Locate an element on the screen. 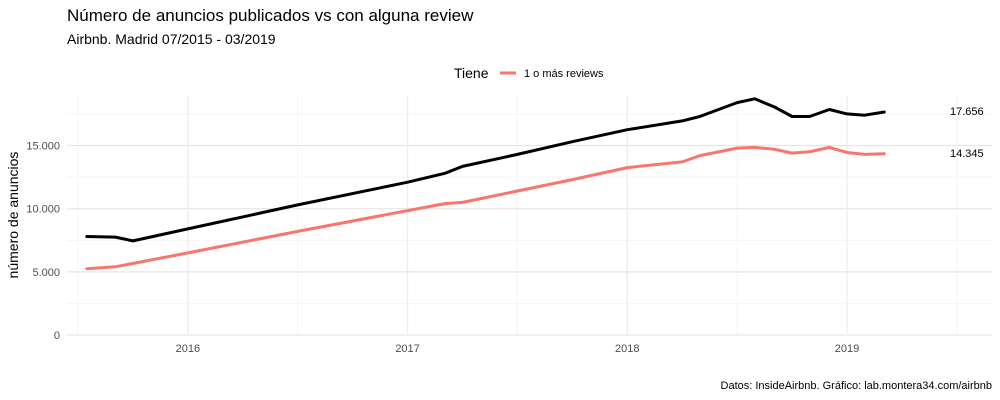 The height and width of the screenshot is (400, 1000). legend-entry-label: 1 o más reviews is located at coordinates (564, 74).